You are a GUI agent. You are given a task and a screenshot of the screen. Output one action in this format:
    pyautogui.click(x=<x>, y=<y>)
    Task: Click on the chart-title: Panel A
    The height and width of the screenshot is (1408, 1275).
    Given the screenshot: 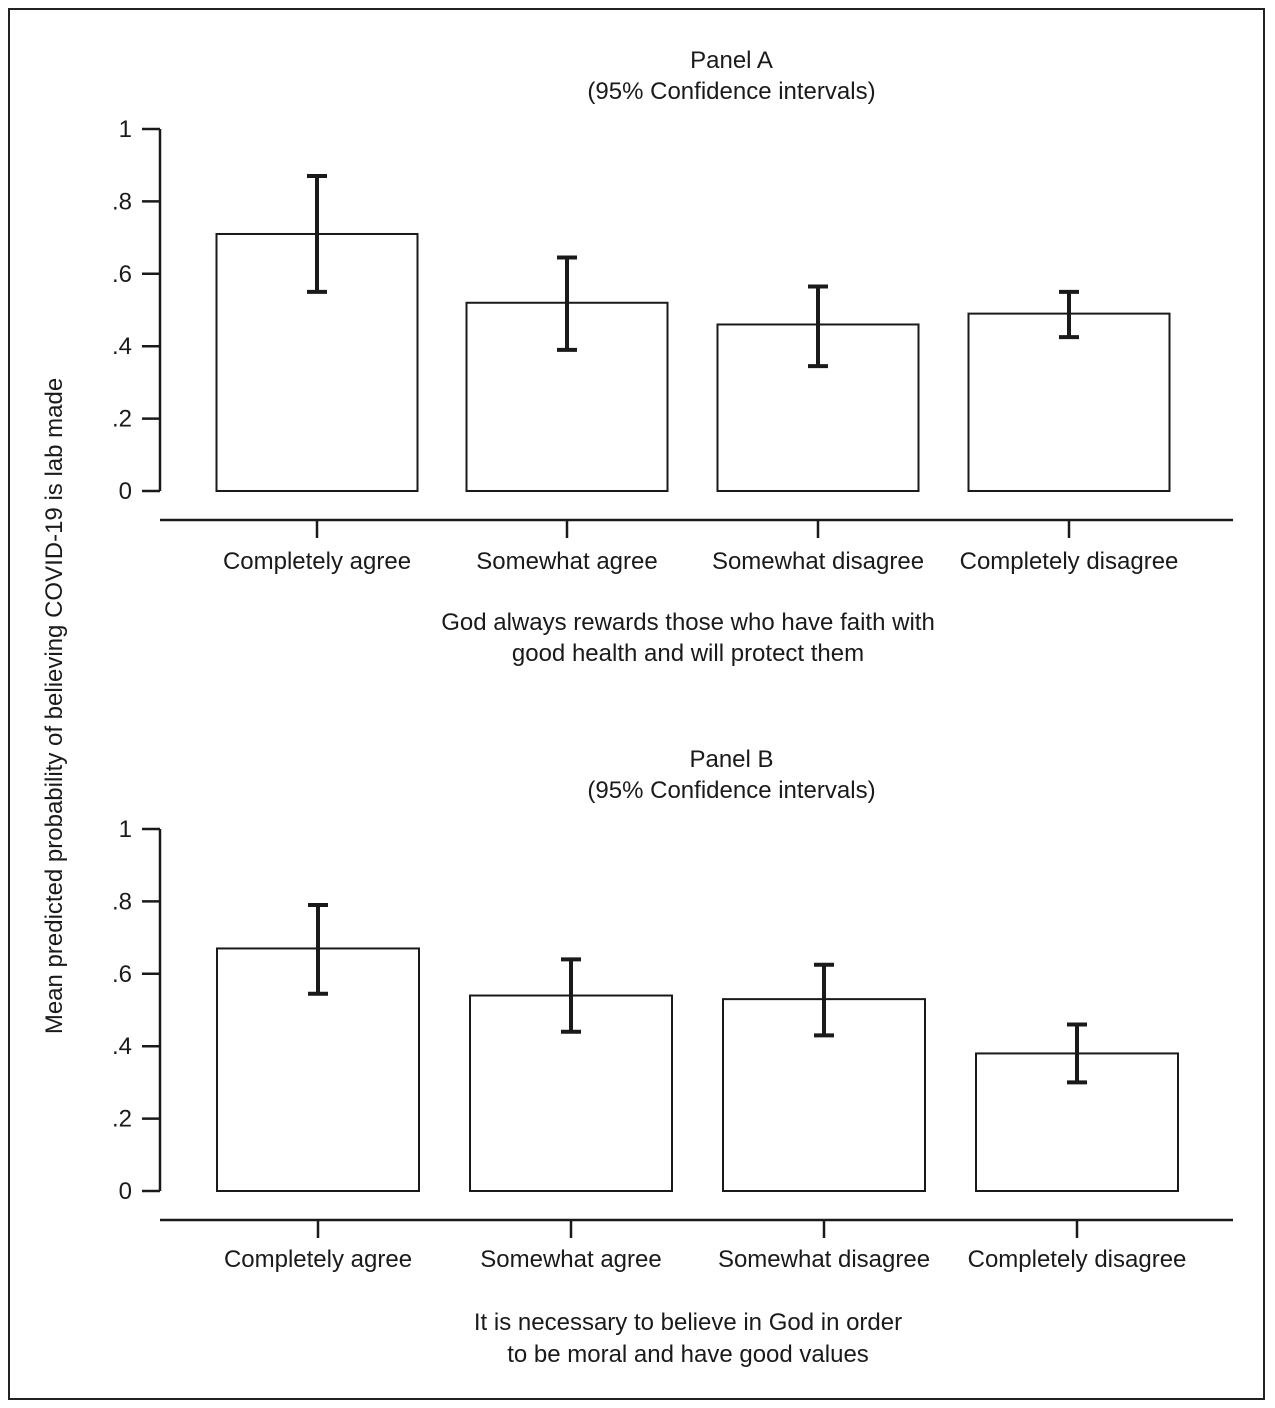 What is the action you would take?
    pyautogui.click(x=731, y=60)
    